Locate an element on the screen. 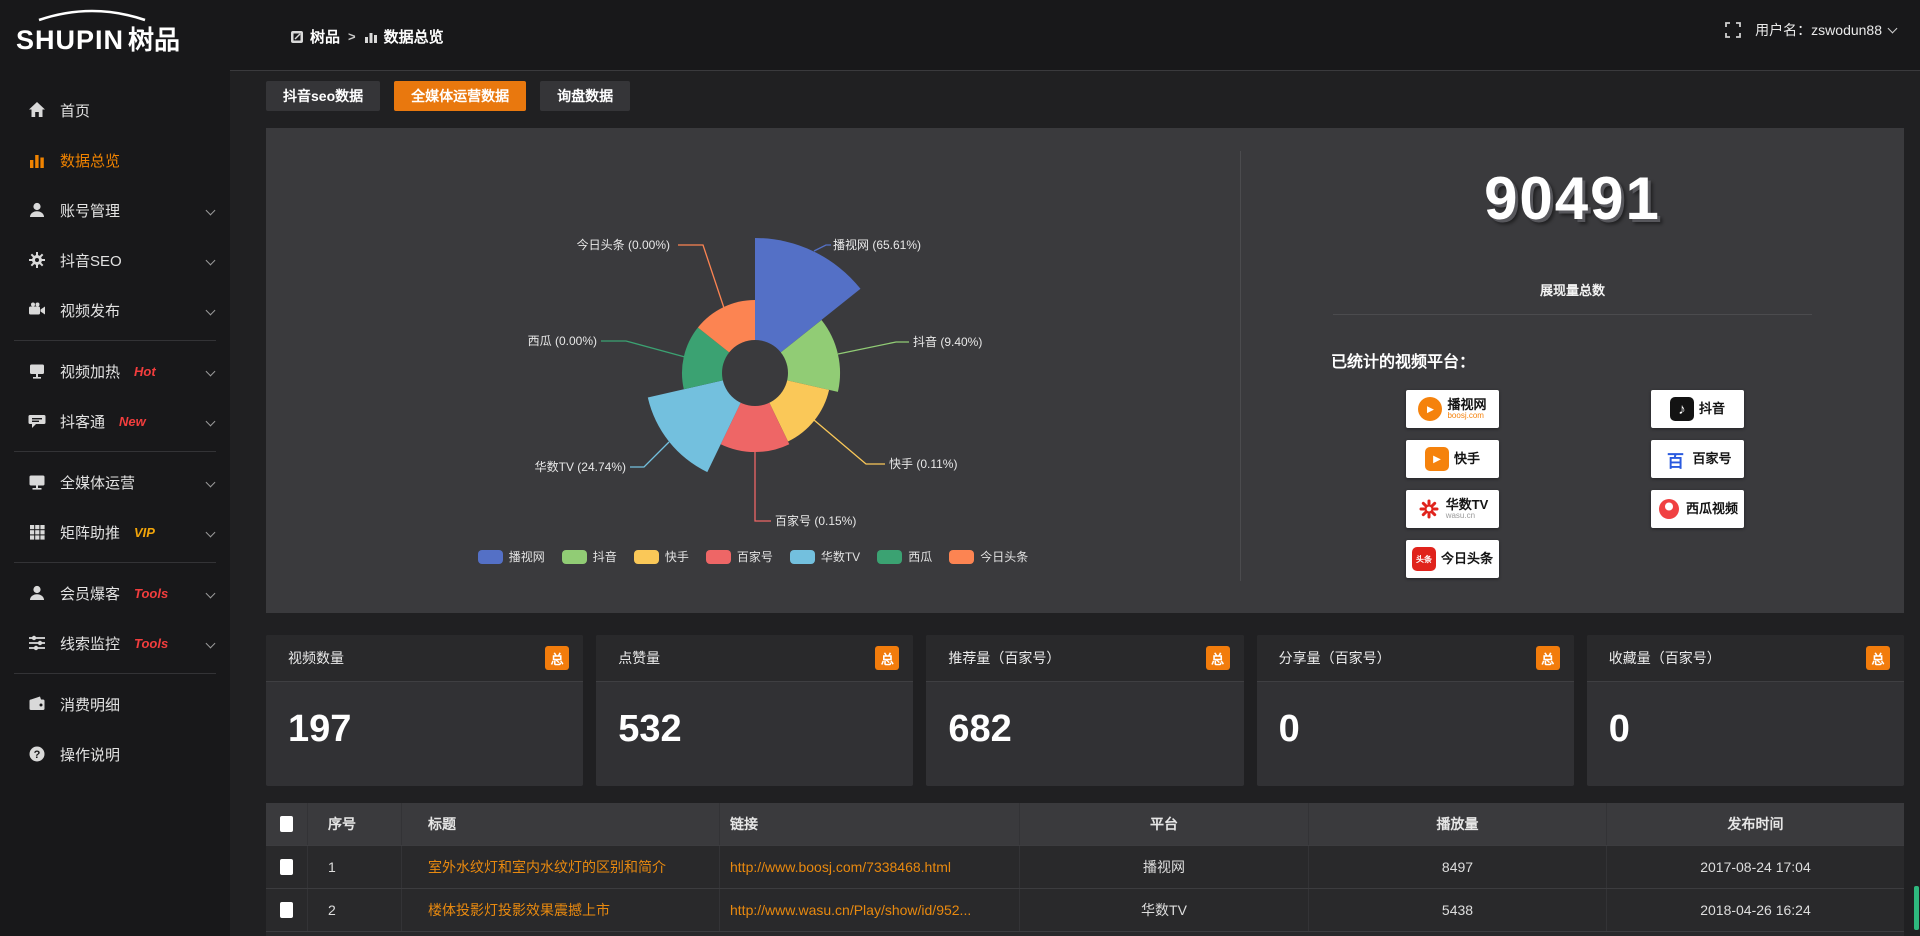 The width and height of the screenshot is (1920, 936). fullscreen-icon is located at coordinates (1733, 30).